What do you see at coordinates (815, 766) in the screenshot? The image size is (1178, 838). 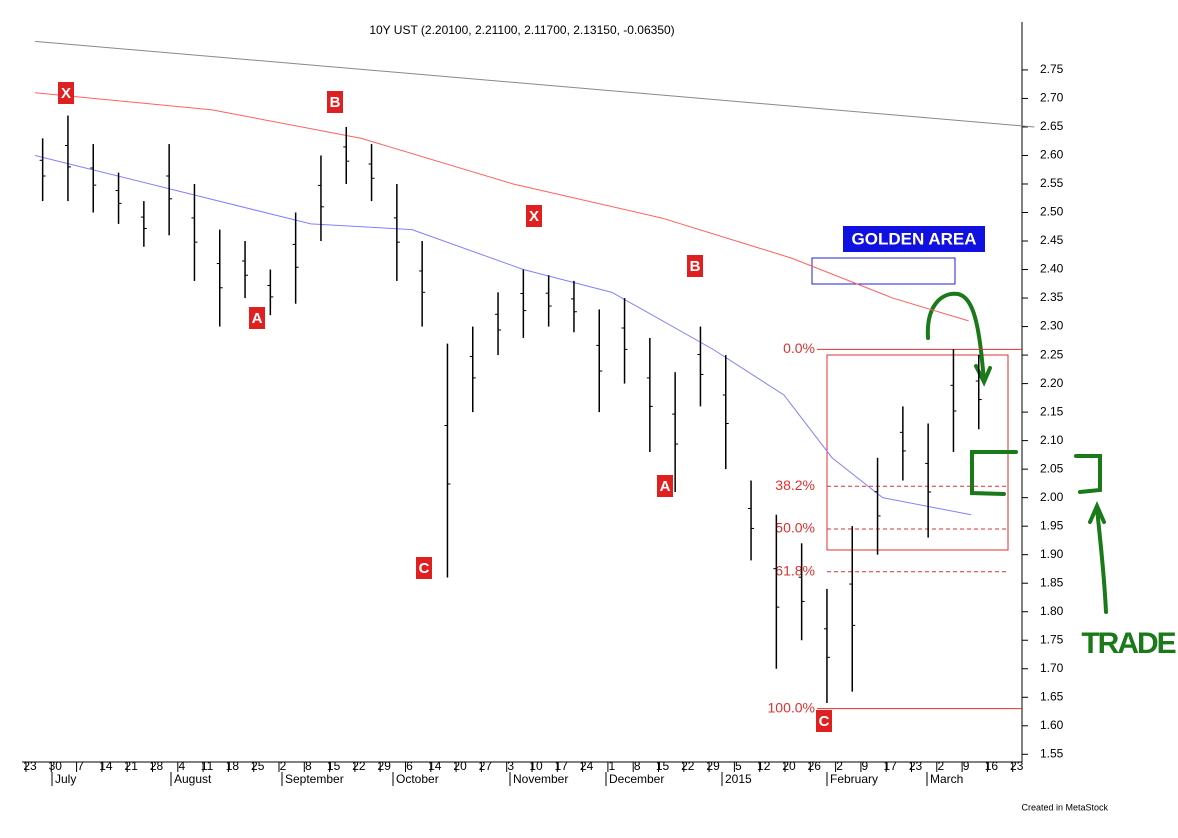 I see `x-tick-label: 26` at bounding box center [815, 766].